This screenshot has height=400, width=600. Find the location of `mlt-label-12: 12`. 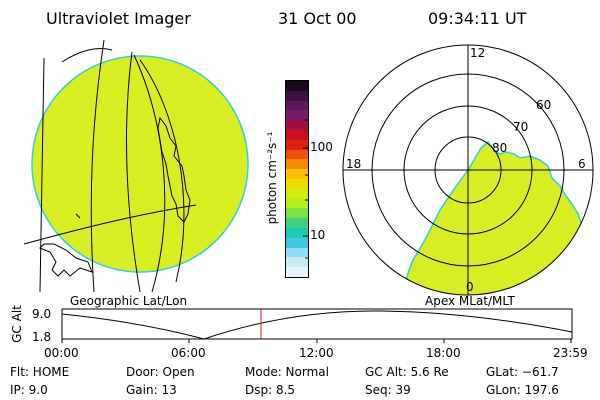

mlt-label-12: 12 is located at coordinates (477, 53).